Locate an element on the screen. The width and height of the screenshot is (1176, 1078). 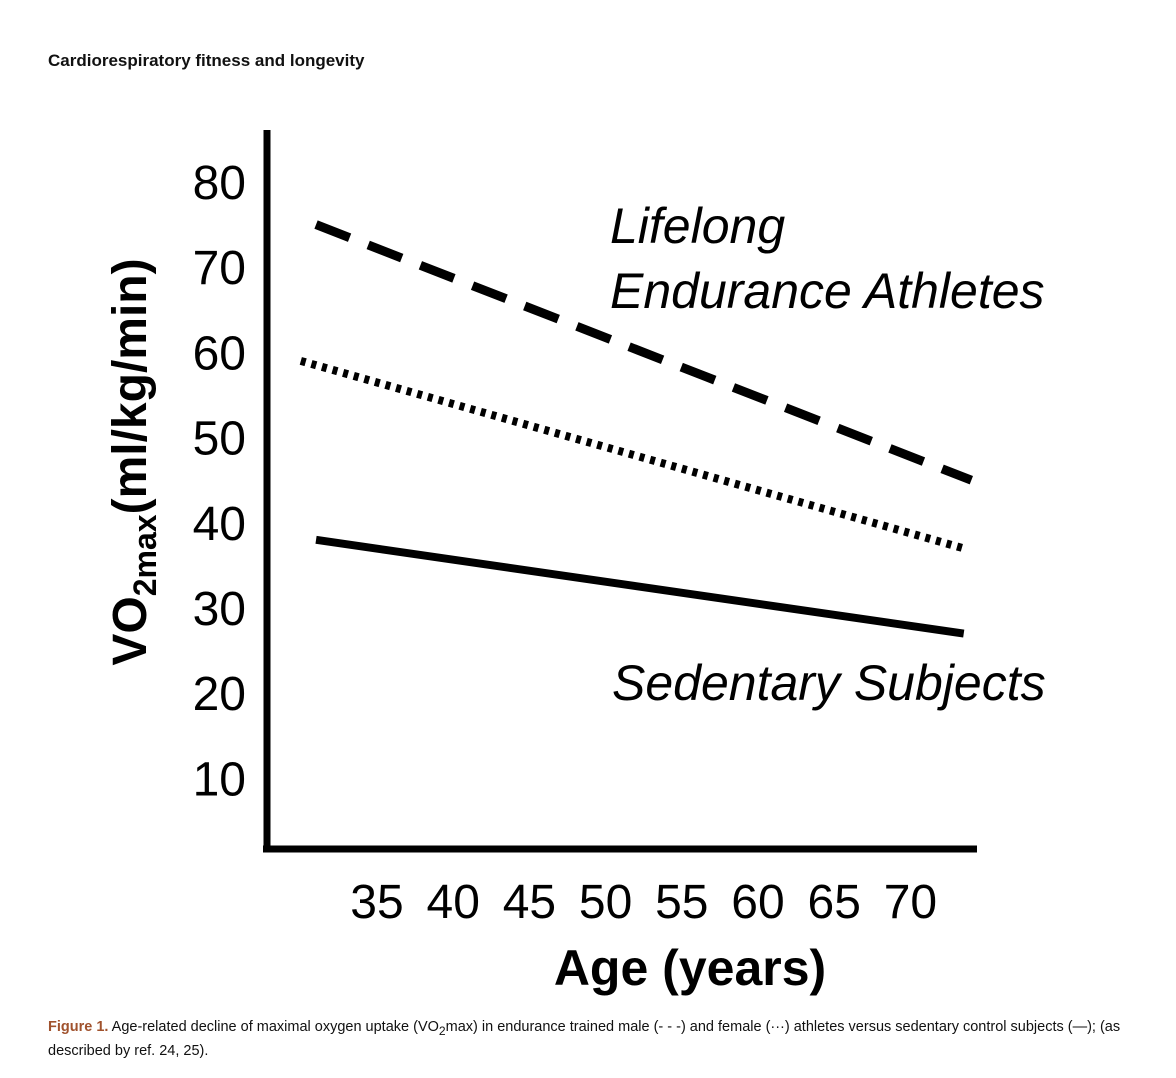
y-tick-label: 30 is located at coordinates (219, 609).